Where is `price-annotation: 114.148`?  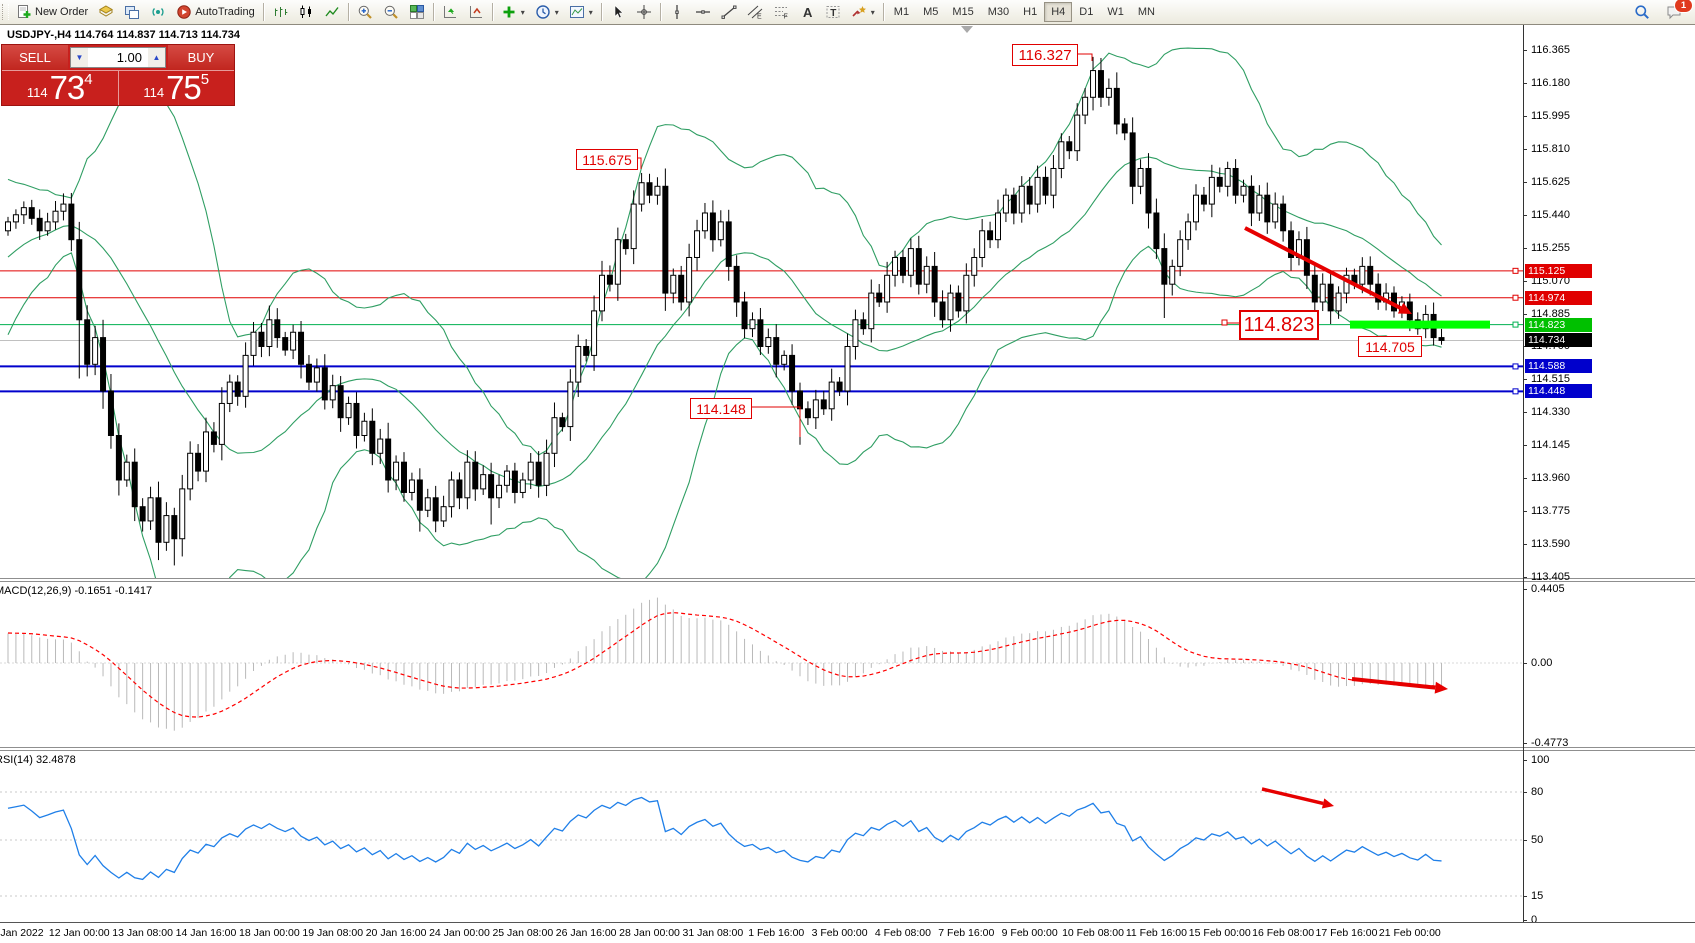
price-annotation: 114.148 is located at coordinates (721, 408).